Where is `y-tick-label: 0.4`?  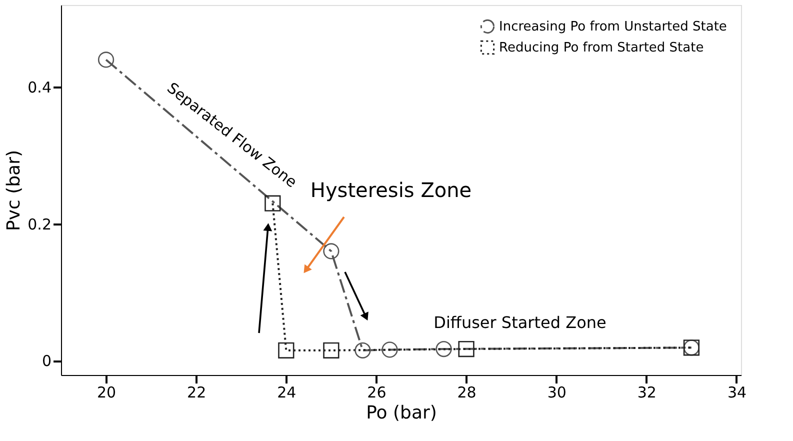 y-tick-label: 0.4 is located at coordinates (40, 87).